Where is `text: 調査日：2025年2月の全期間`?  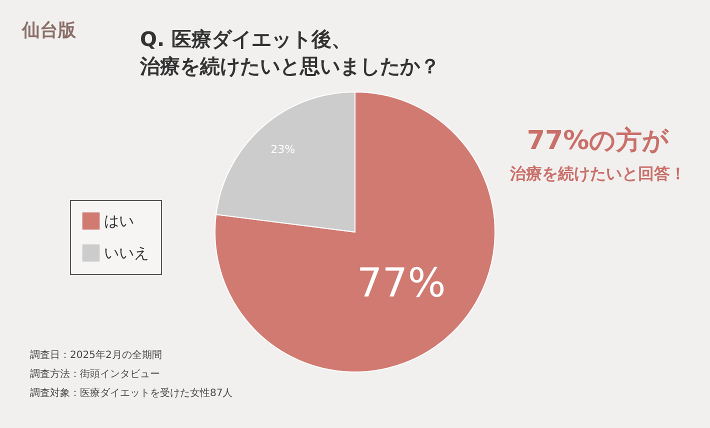
text: 調査日：2025年2月の全期間 is located at coordinates (96, 355).